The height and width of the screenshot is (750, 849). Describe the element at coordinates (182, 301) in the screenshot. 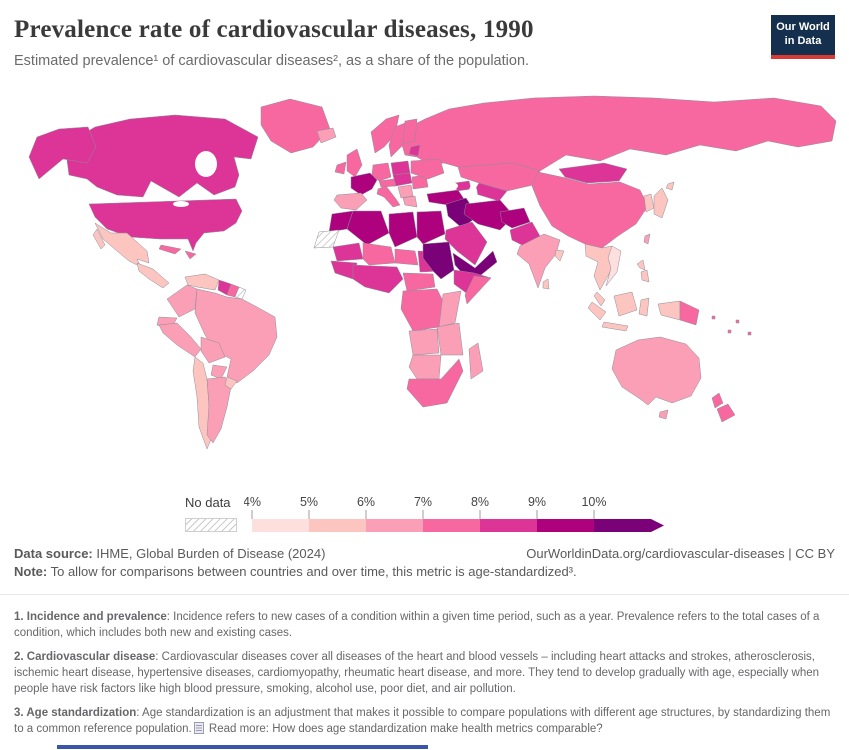

I see `country-colombia: colombia: 6–7%` at that location.